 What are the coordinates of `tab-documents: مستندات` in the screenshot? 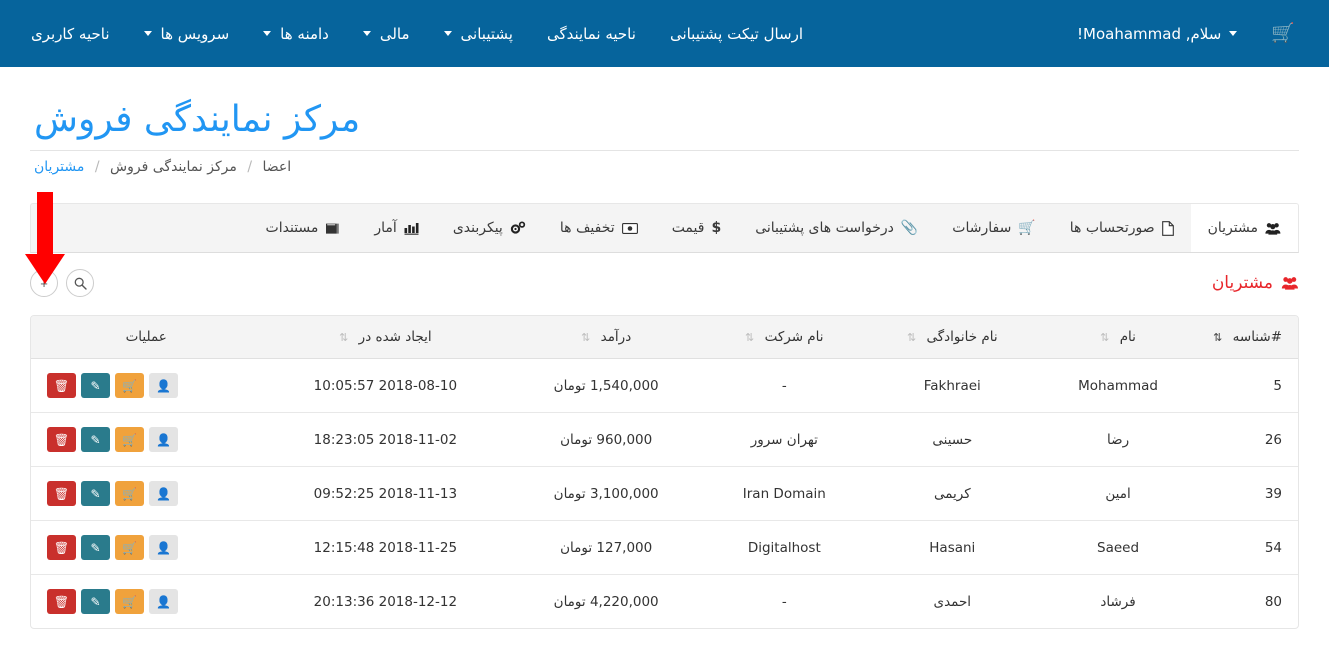 It's located at (303, 228).